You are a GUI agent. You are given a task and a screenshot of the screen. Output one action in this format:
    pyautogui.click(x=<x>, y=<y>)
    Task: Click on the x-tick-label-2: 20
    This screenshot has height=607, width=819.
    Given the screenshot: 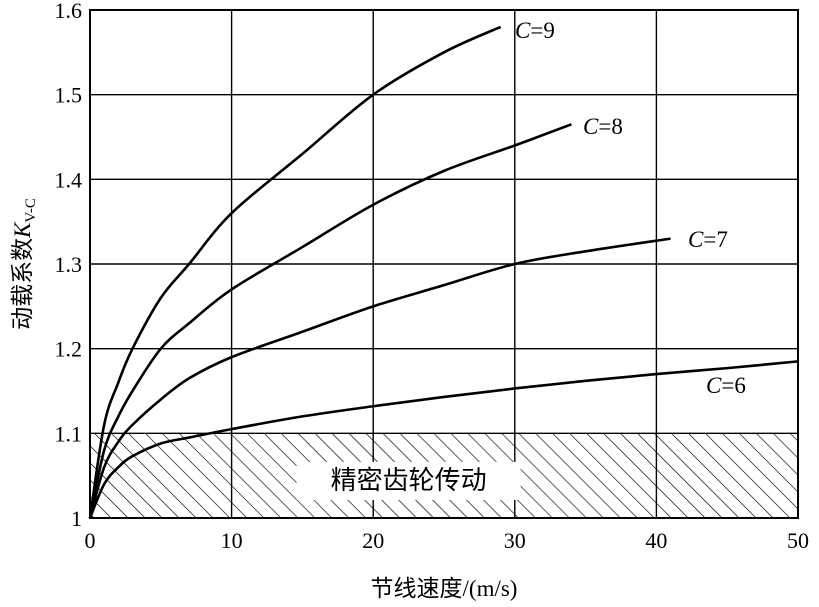 What is the action you would take?
    pyautogui.click(x=373, y=540)
    